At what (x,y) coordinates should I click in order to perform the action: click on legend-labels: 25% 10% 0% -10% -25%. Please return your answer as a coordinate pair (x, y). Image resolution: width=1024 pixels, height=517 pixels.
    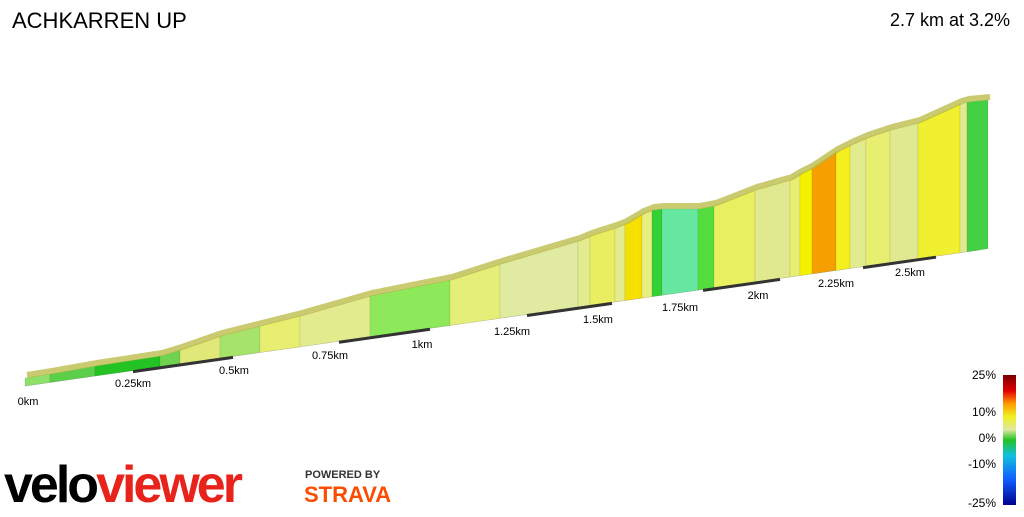
    Looking at the image, I should click on (982, 439).